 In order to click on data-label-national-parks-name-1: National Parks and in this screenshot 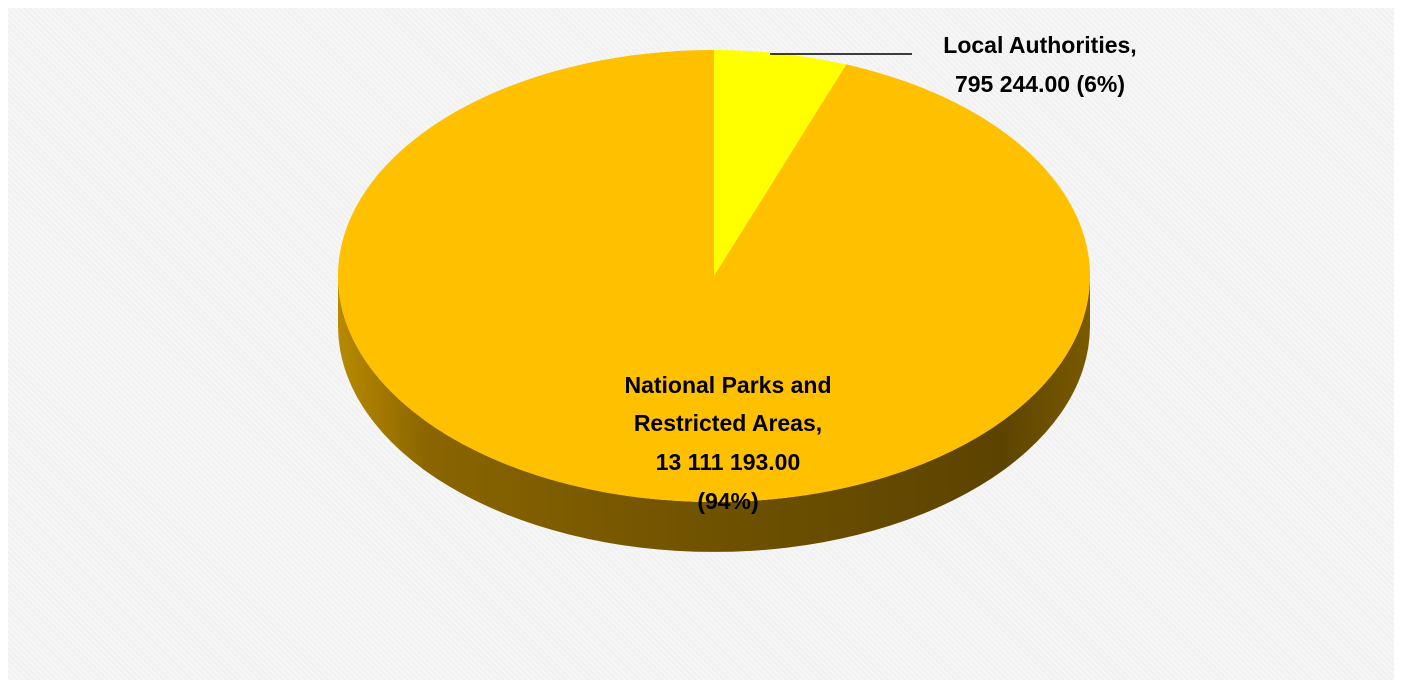, I will do `click(727, 385)`.